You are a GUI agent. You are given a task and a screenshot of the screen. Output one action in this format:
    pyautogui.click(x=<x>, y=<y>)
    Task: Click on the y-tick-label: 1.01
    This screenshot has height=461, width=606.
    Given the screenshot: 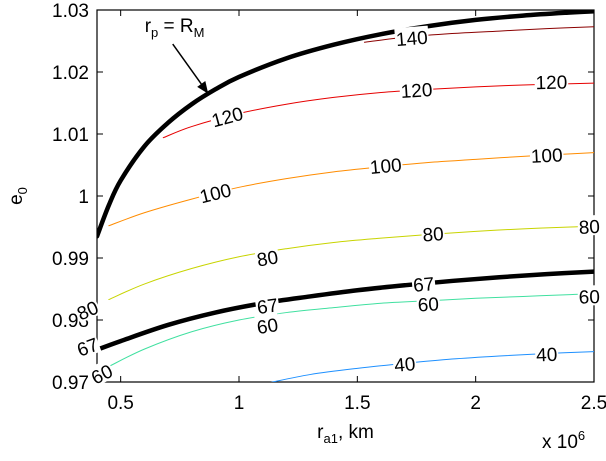 What is the action you would take?
    pyautogui.click(x=70, y=135)
    